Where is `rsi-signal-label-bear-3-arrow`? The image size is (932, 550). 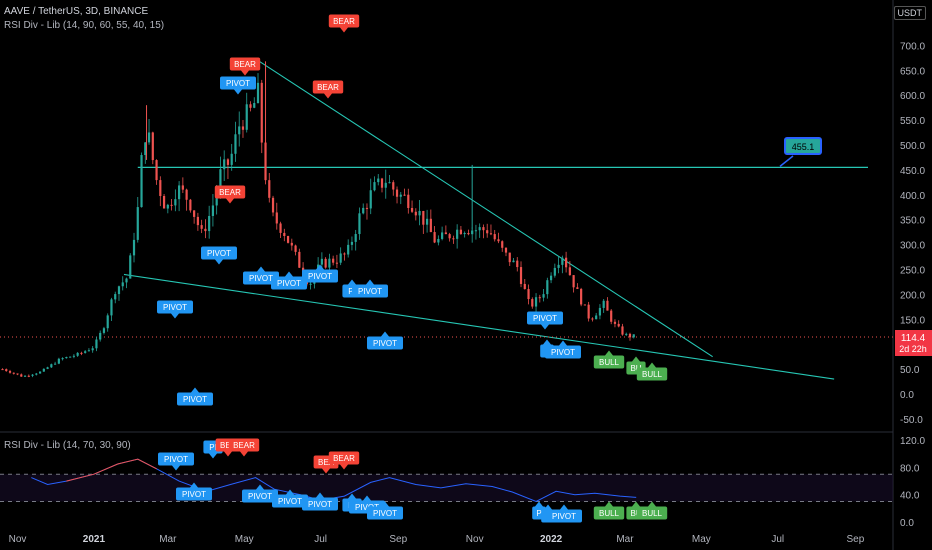 rsi-signal-label-bear-3-arrow is located at coordinates (244, 454).